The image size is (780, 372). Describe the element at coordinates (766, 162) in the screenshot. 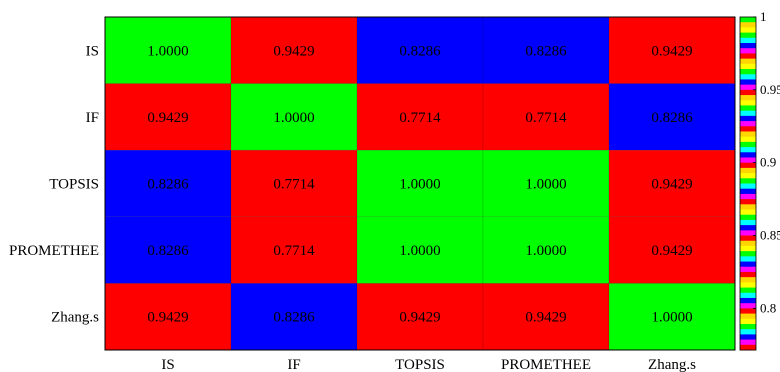

I see `colorbar-tick-labels: 0.8 0.85 0.9 0.95 1` at that location.